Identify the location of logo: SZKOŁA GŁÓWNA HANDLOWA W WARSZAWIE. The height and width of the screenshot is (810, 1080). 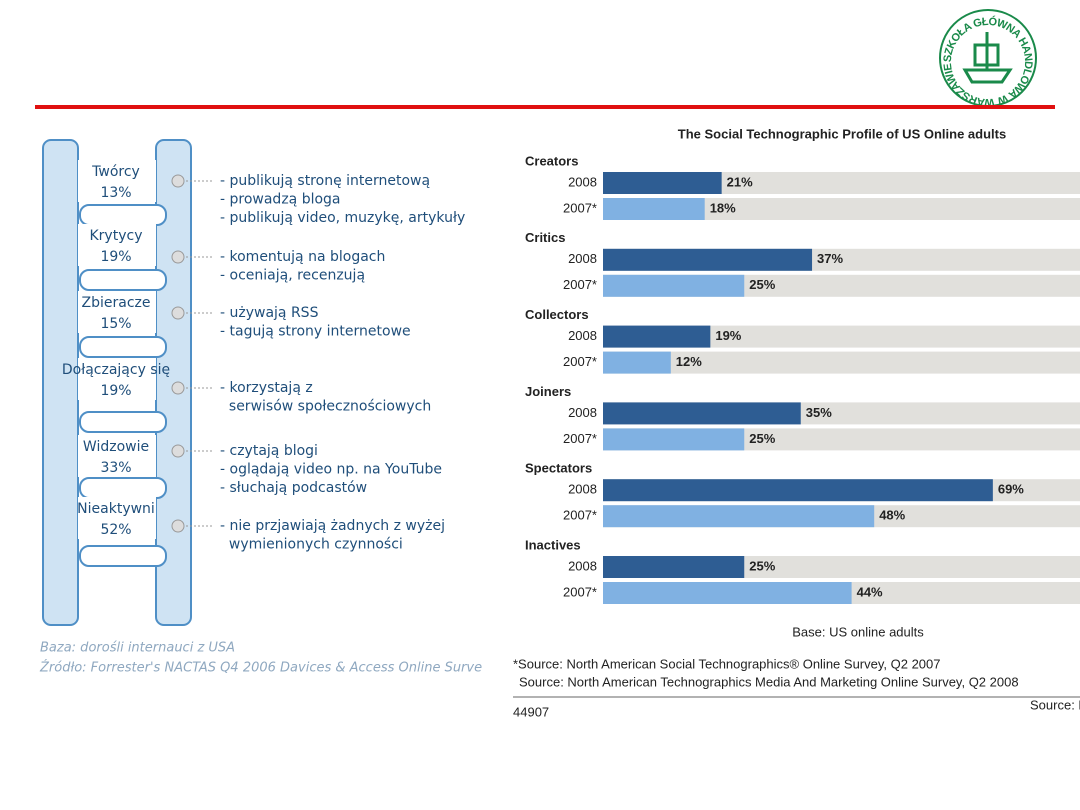
(988, 58).